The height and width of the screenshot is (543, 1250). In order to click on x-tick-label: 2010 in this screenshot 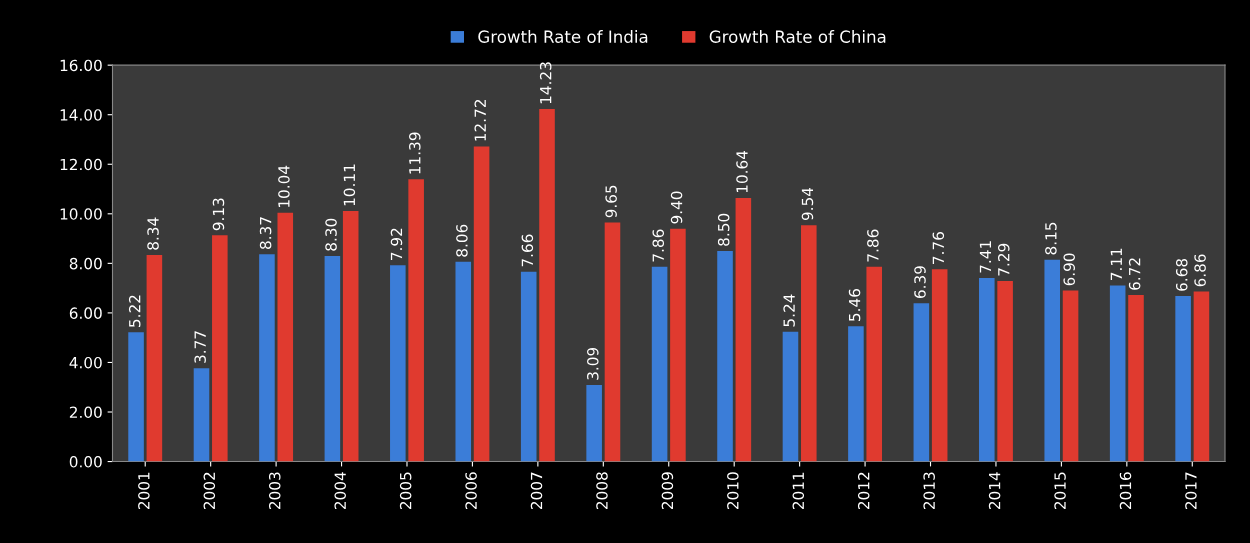, I will do `click(733, 491)`.